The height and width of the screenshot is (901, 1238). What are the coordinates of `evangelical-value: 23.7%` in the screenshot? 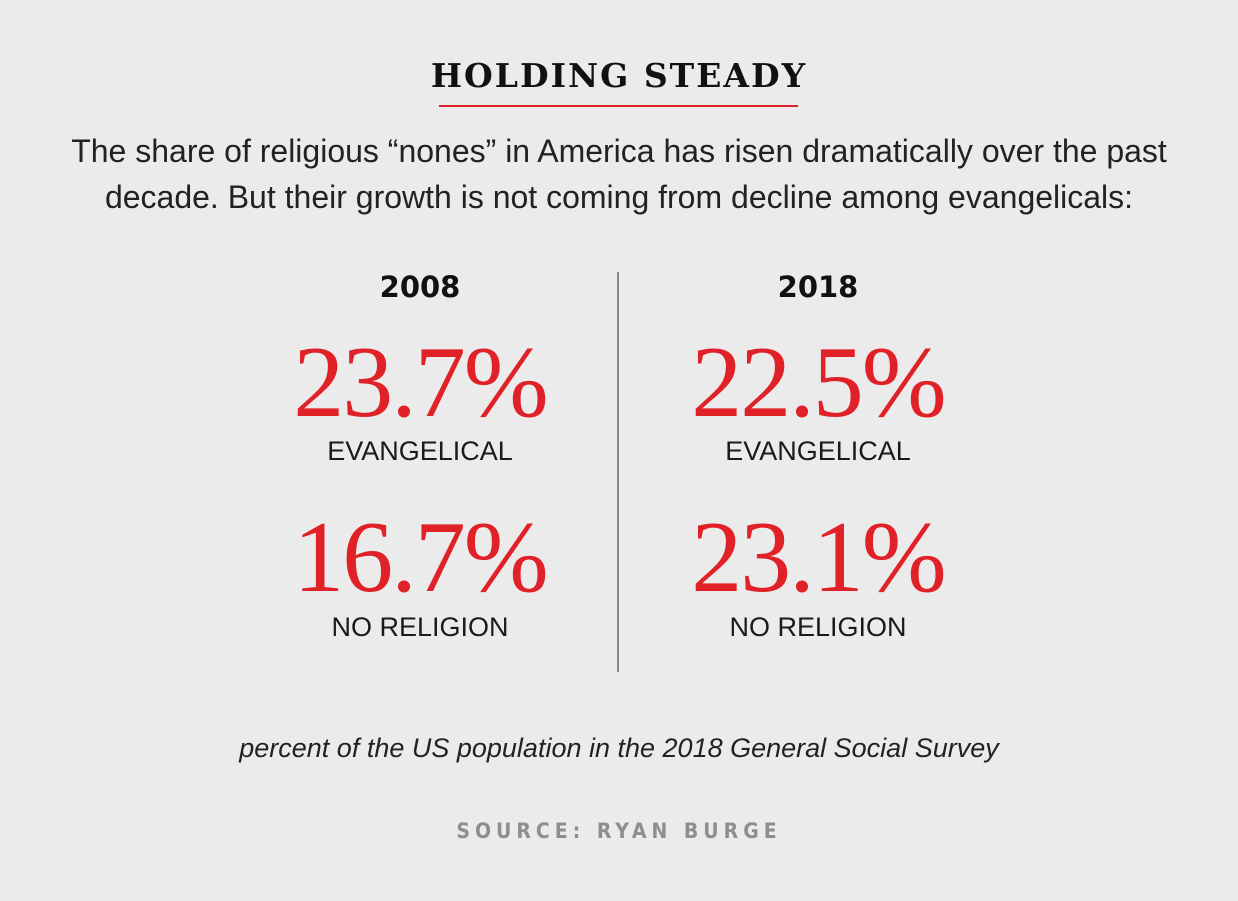 It's located at (420, 382).